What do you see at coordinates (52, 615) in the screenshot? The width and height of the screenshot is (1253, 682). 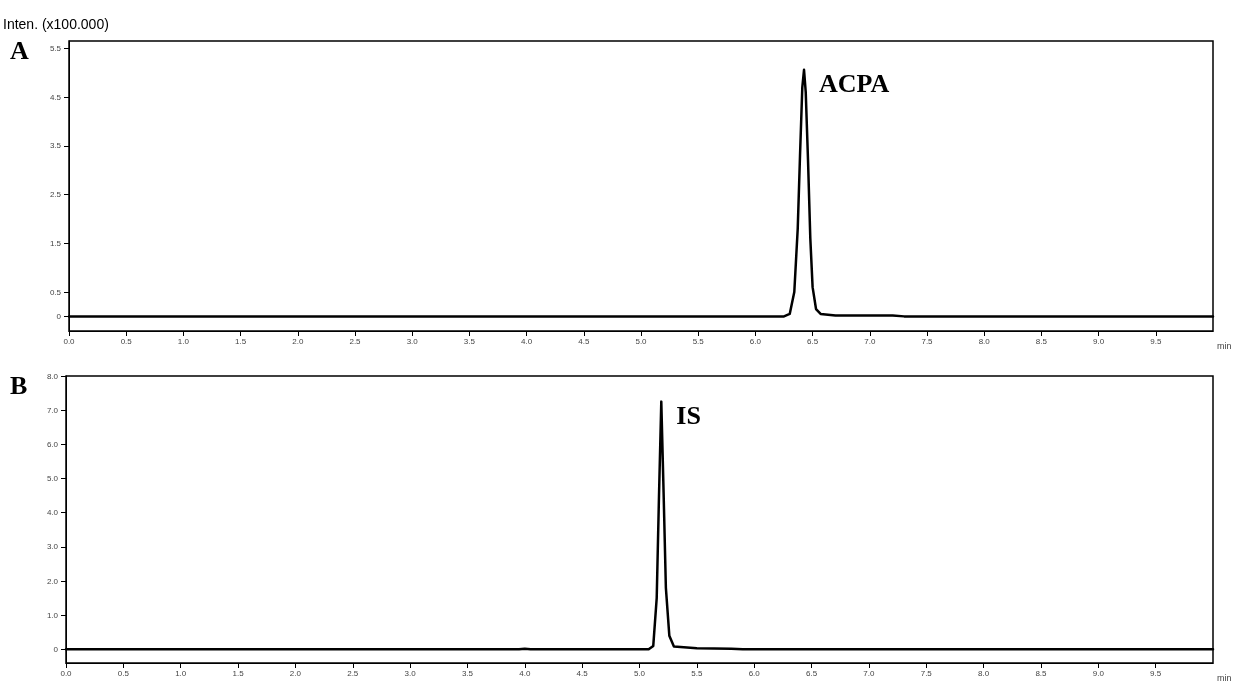 I see `y-tick-label: 1.0` at bounding box center [52, 615].